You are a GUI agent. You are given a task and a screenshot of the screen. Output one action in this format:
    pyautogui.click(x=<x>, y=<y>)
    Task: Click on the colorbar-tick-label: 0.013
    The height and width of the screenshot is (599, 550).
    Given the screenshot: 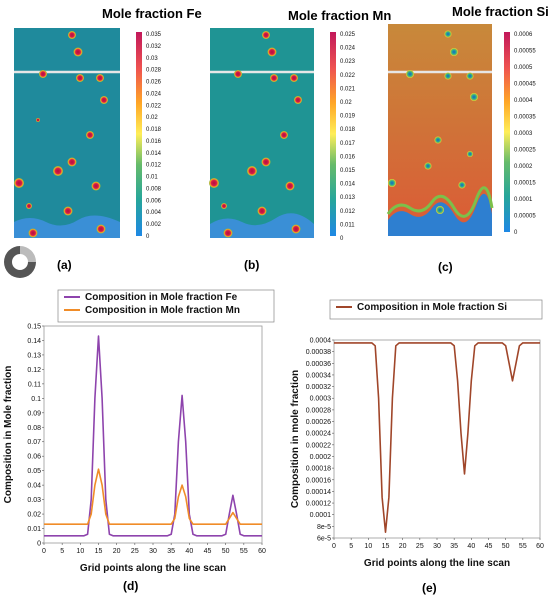 What is the action you would take?
    pyautogui.click(x=348, y=198)
    